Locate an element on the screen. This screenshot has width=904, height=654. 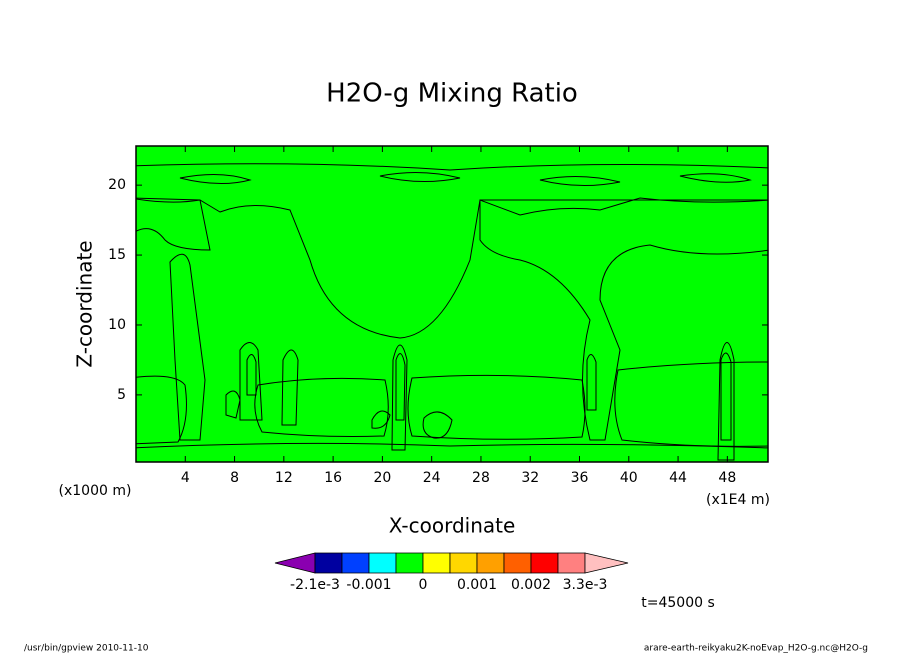
colorbar-tick-label: 3.3e-3 is located at coordinates (585, 585).